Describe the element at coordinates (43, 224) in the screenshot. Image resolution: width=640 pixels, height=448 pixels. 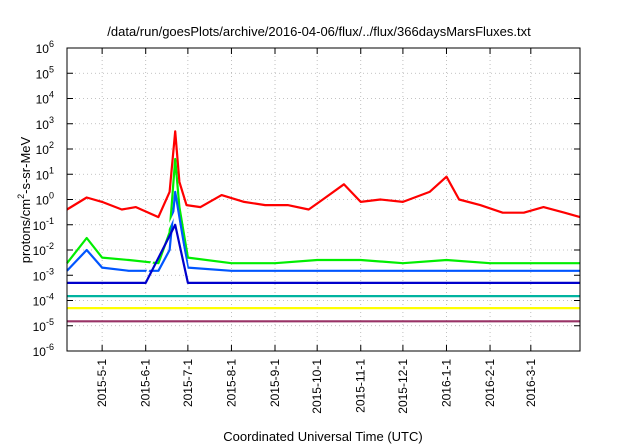
I see `y-tick-label: 10⁻¹` at that location.